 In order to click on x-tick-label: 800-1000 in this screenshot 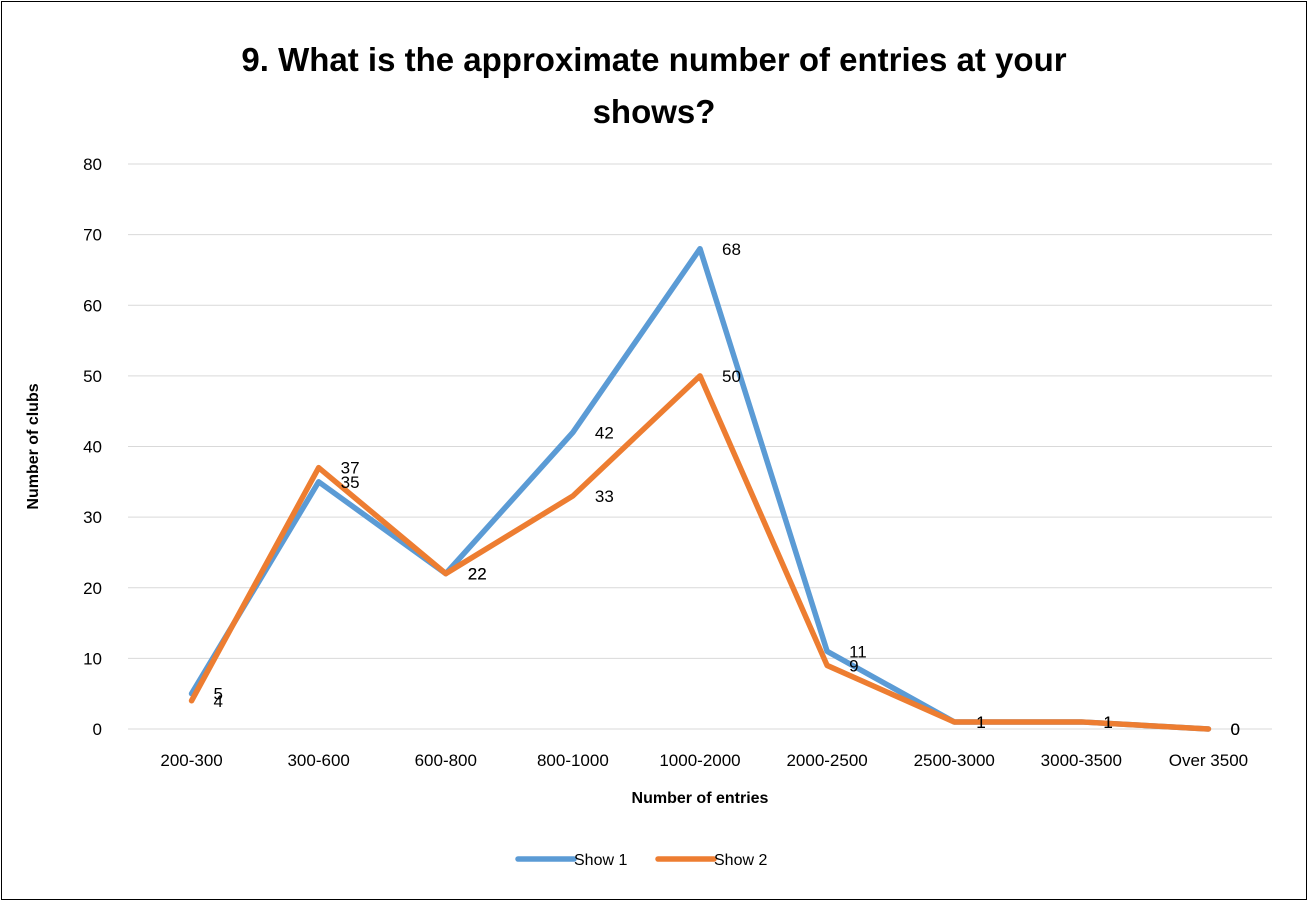, I will do `click(573, 760)`.